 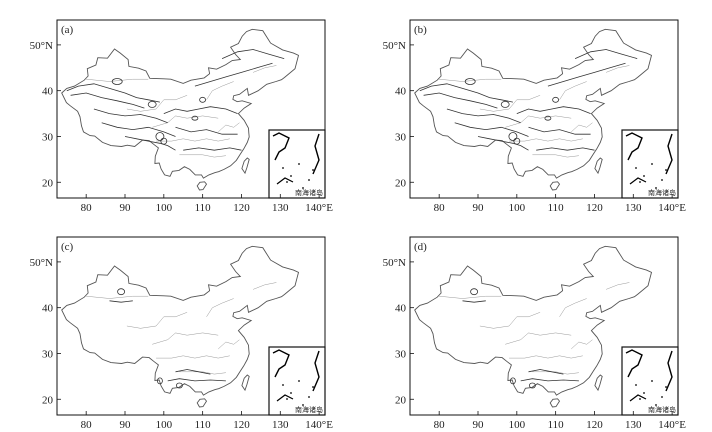 I want to click on x-tick-label: 130, so click(x=280, y=208).